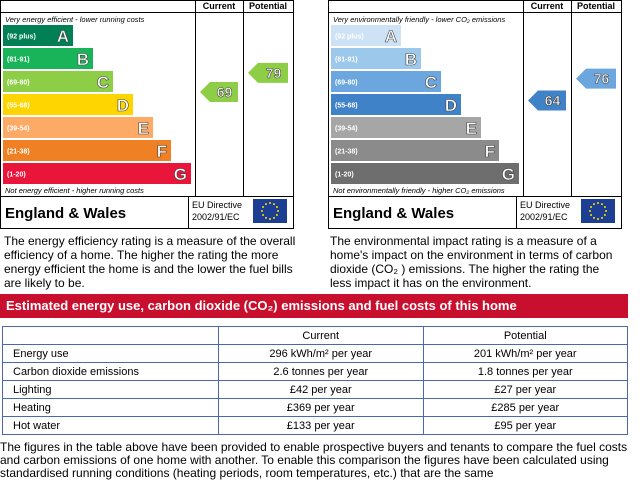  I want to click on table-cell: 1.8 tonnes per year, so click(525, 371).